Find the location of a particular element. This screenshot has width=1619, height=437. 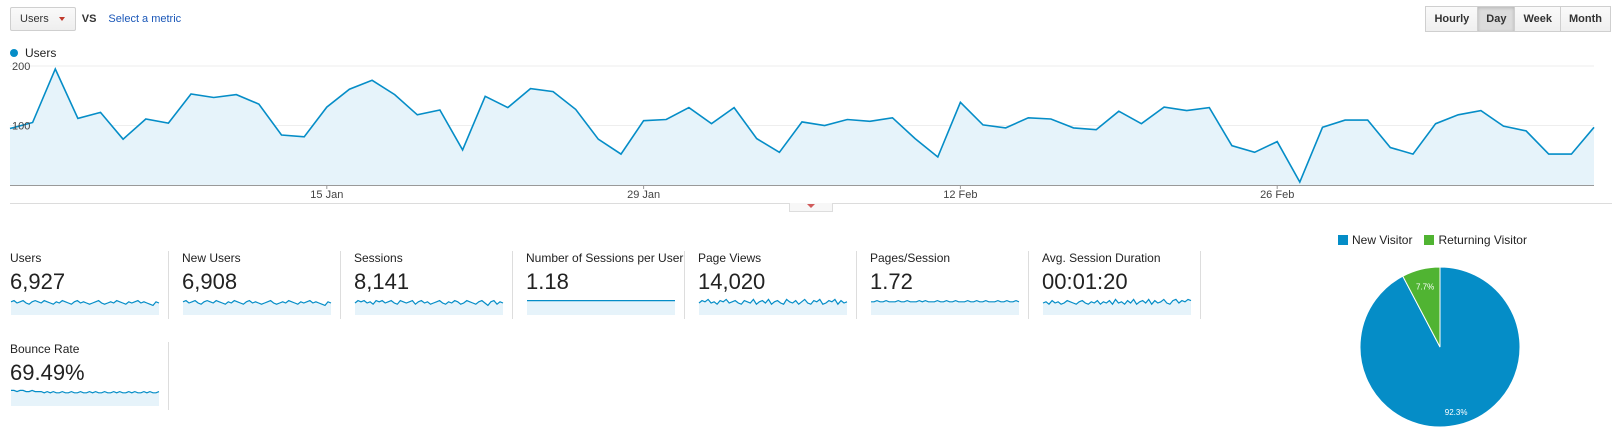

legend-item-new-visitor: New Visitor is located at coordinates (1375, 240).